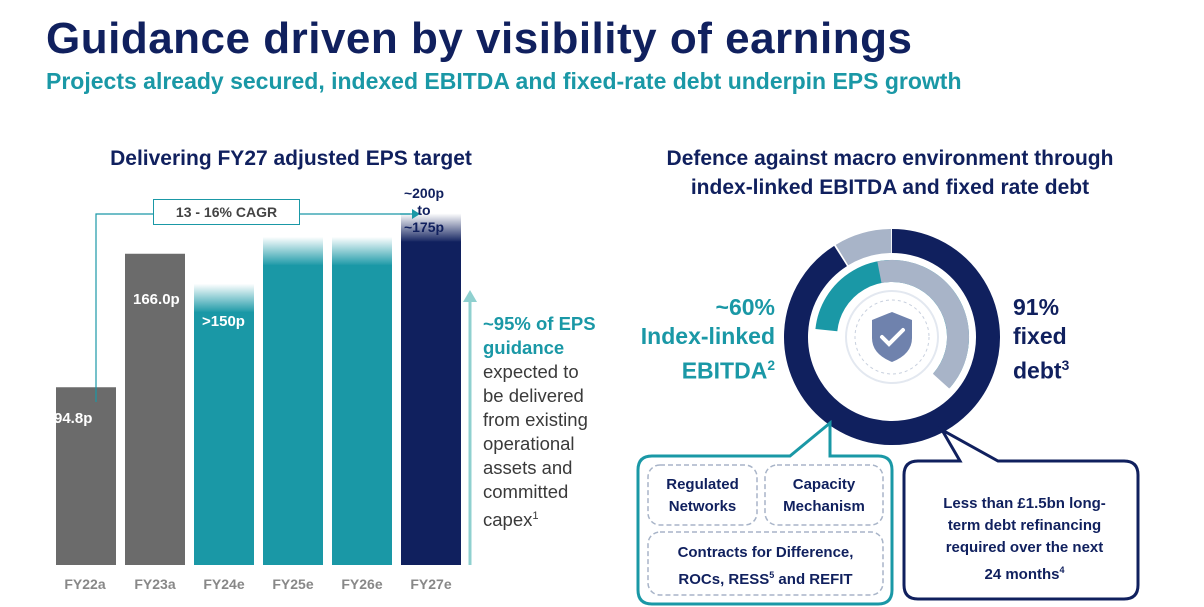 This screenshot has width=1204, height=607. I want to click on fy27-range-label: ~200p to ~175p, so click(424, 210).